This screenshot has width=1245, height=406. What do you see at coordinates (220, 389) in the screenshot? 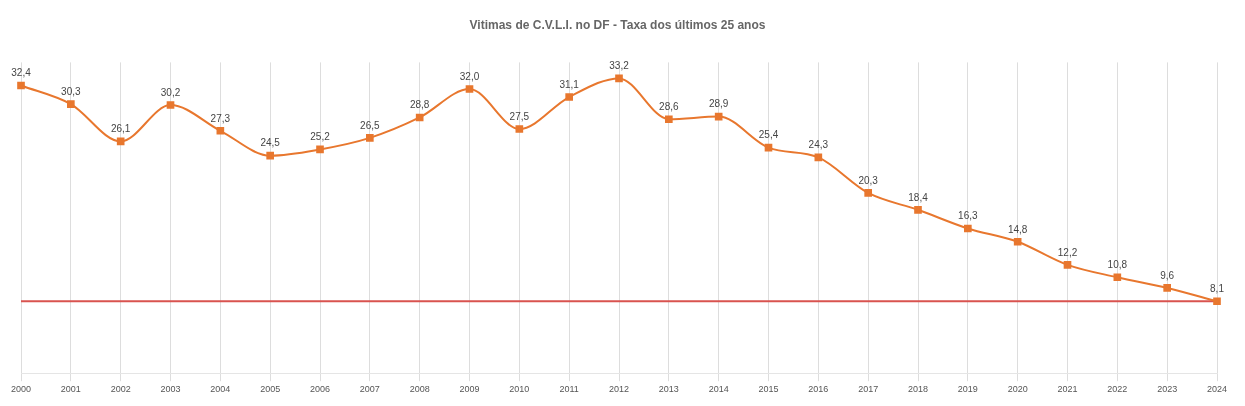
I see `x-tick-label: 2004` at bounding box center [220, 389].